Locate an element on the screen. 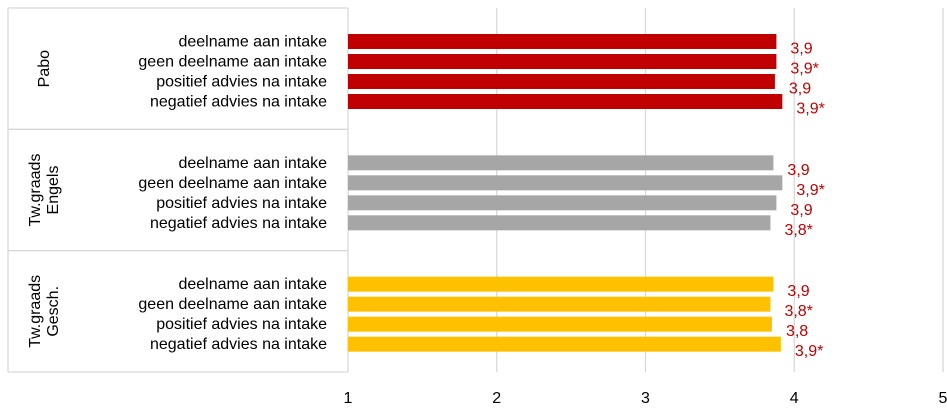  group-label: Pabo is located at coordinates (44, 68).